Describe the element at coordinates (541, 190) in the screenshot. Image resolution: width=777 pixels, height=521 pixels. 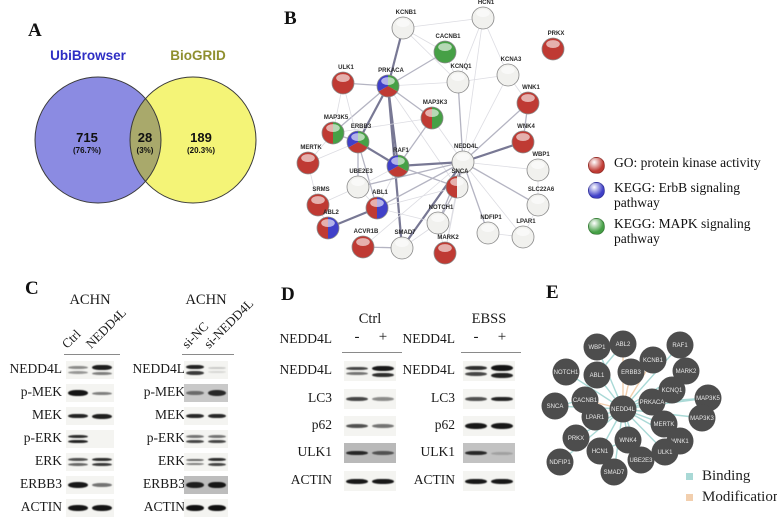
I see `node-label: SLC22A6` at that location.